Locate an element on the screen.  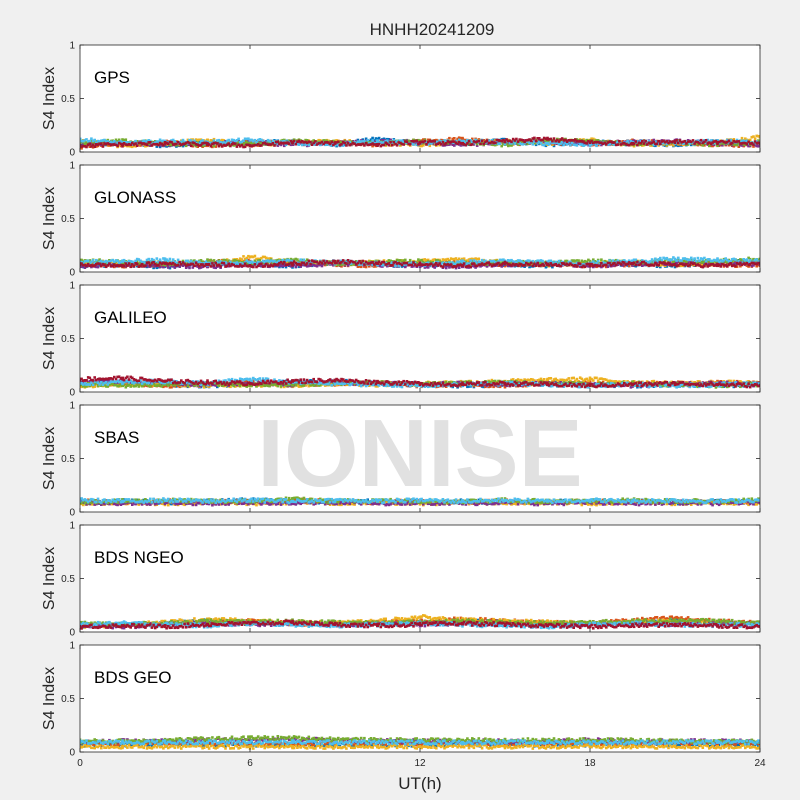
y-tick-label: 0 is located at coordinates (72, 153).